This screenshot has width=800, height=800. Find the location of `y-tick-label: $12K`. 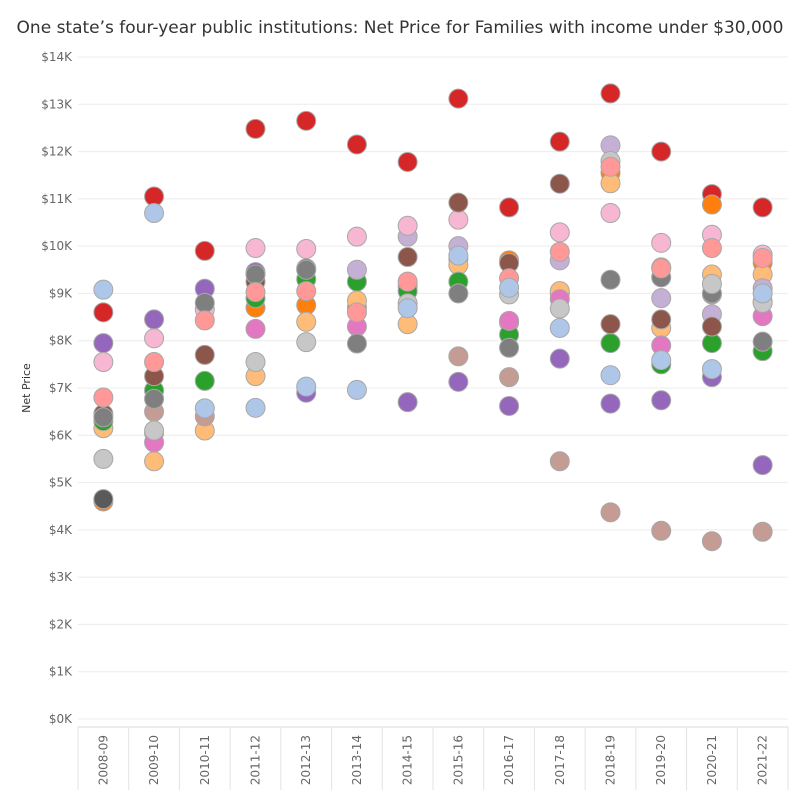

y-tick-label: $12K is located at coordinates (57, 152).